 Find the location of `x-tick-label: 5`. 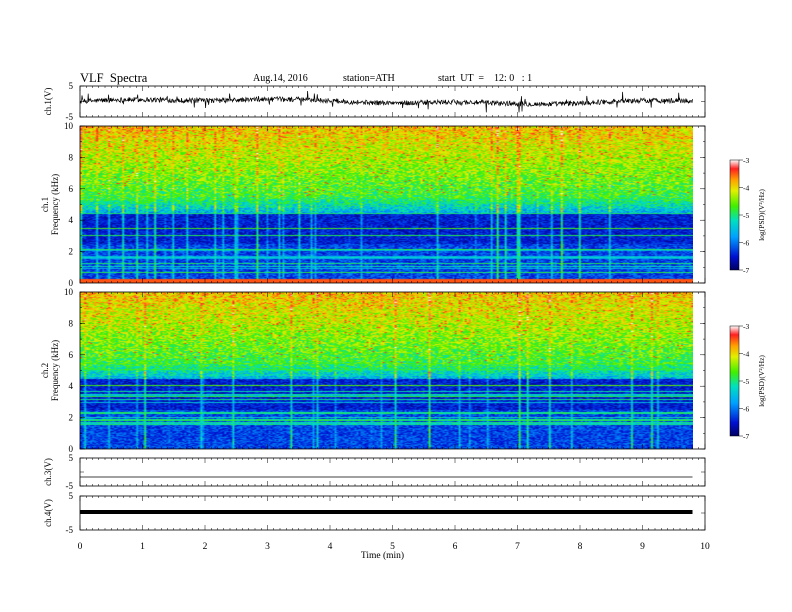

x-tick-label: 5 is located at coordinates (392, 547).